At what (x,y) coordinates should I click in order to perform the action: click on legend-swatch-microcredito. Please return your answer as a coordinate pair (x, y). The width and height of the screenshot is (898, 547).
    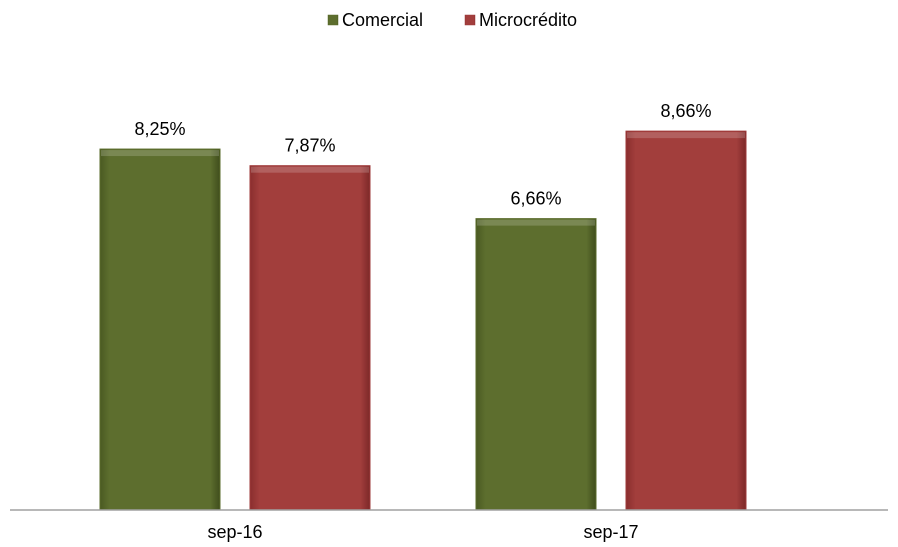
    Looking at the image, I should click on (470, 20).